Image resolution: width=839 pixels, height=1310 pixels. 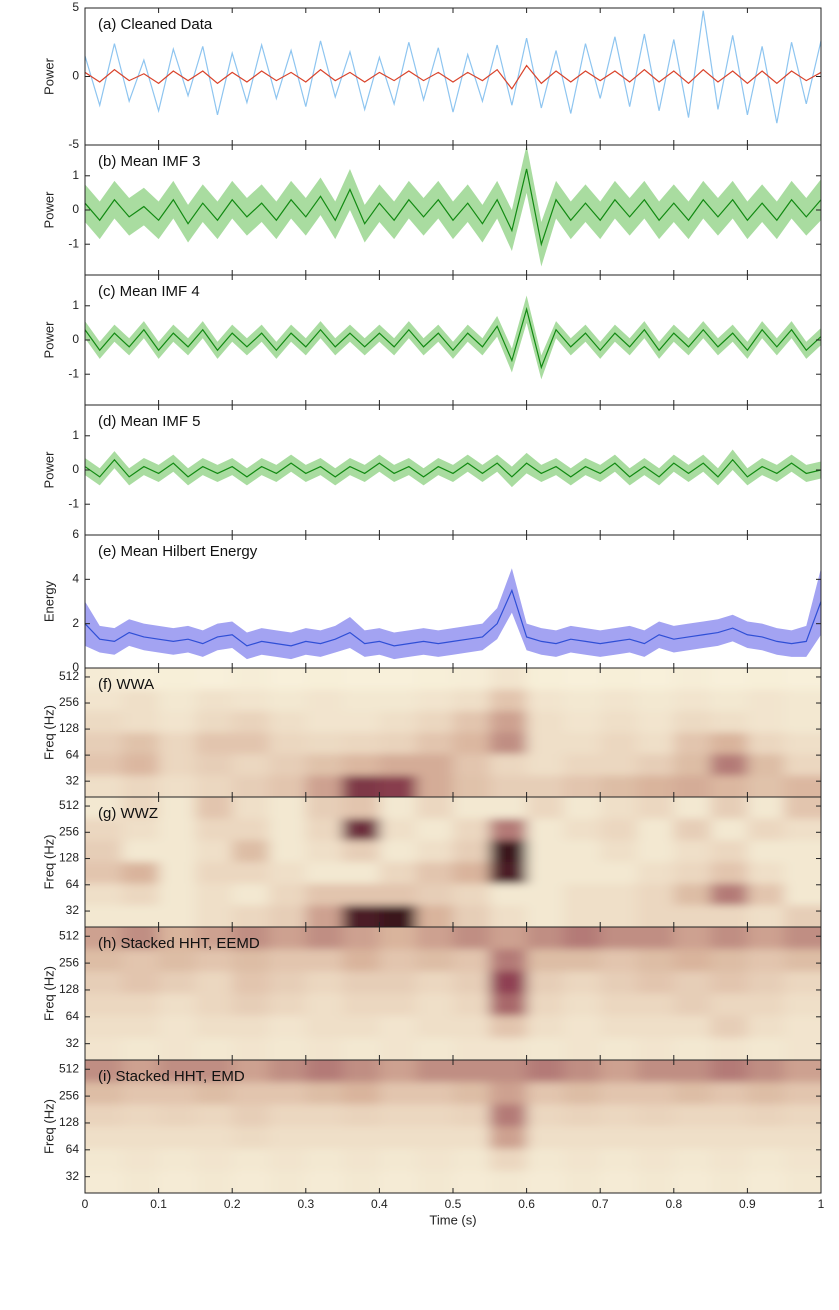 I want to click on panel-title: (i) Stacked HHT, EMD, so click(x=171, y=1076).